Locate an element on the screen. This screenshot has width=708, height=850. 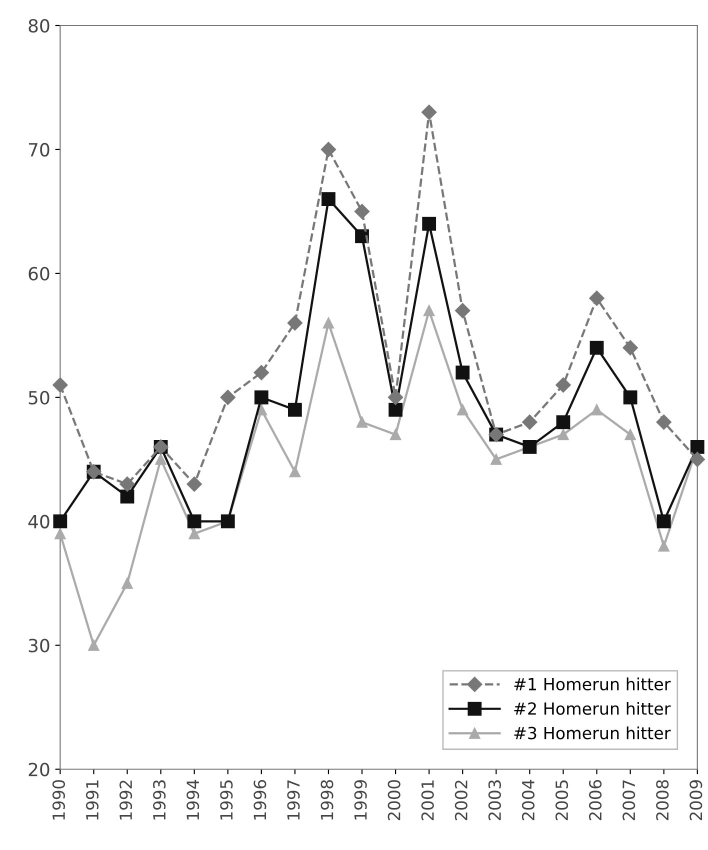
legend-label: #2 Homerun hitter is located at coordinates (592, 708).